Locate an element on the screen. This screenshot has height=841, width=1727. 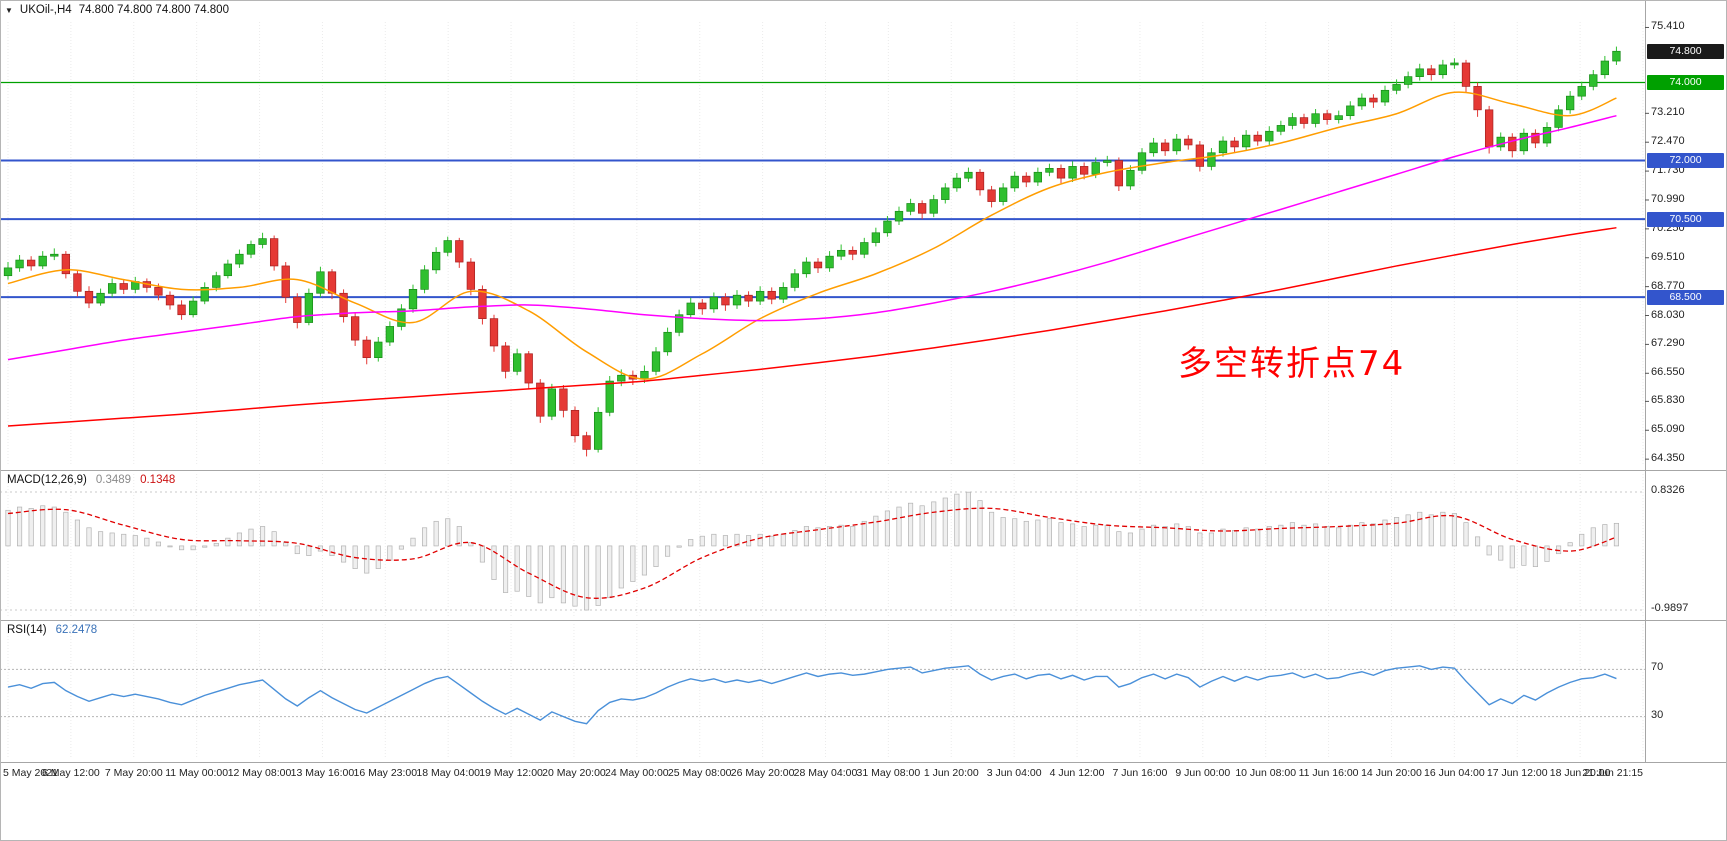
hline-price-badge: 68.500 is located at coordinates (1685, 297).